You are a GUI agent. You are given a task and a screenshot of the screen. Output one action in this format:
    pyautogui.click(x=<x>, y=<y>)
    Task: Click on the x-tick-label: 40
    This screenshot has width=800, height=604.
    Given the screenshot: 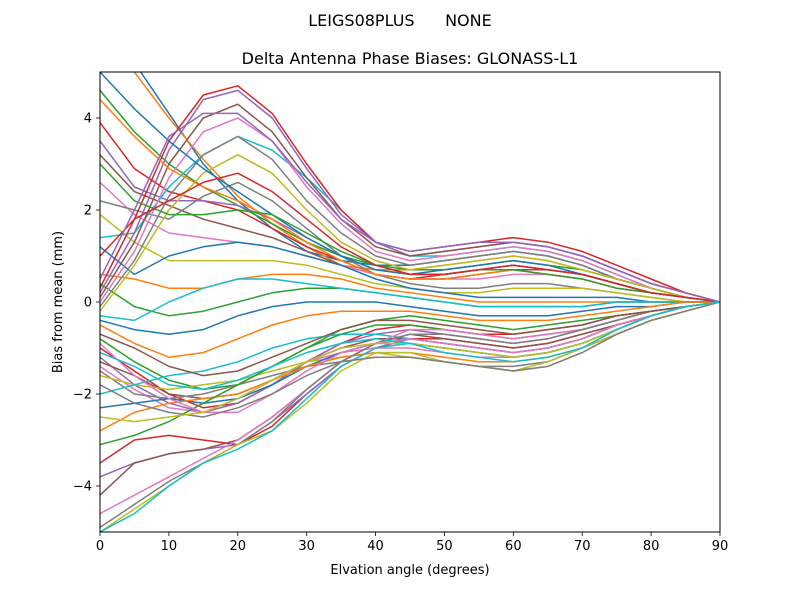 What is the action you would take?
    pyautogui.click(x=375, y=546)
    